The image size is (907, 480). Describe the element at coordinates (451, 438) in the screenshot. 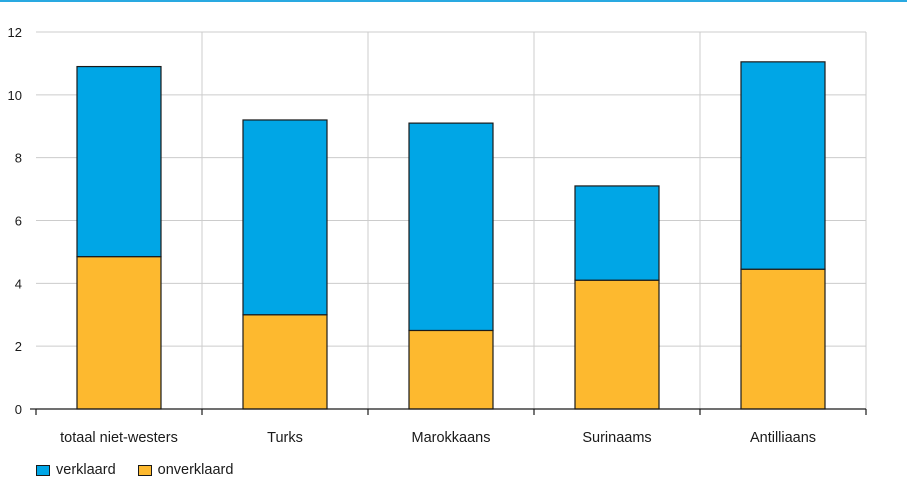

I see `x-tick-label-2: Marokkaans` at that location.